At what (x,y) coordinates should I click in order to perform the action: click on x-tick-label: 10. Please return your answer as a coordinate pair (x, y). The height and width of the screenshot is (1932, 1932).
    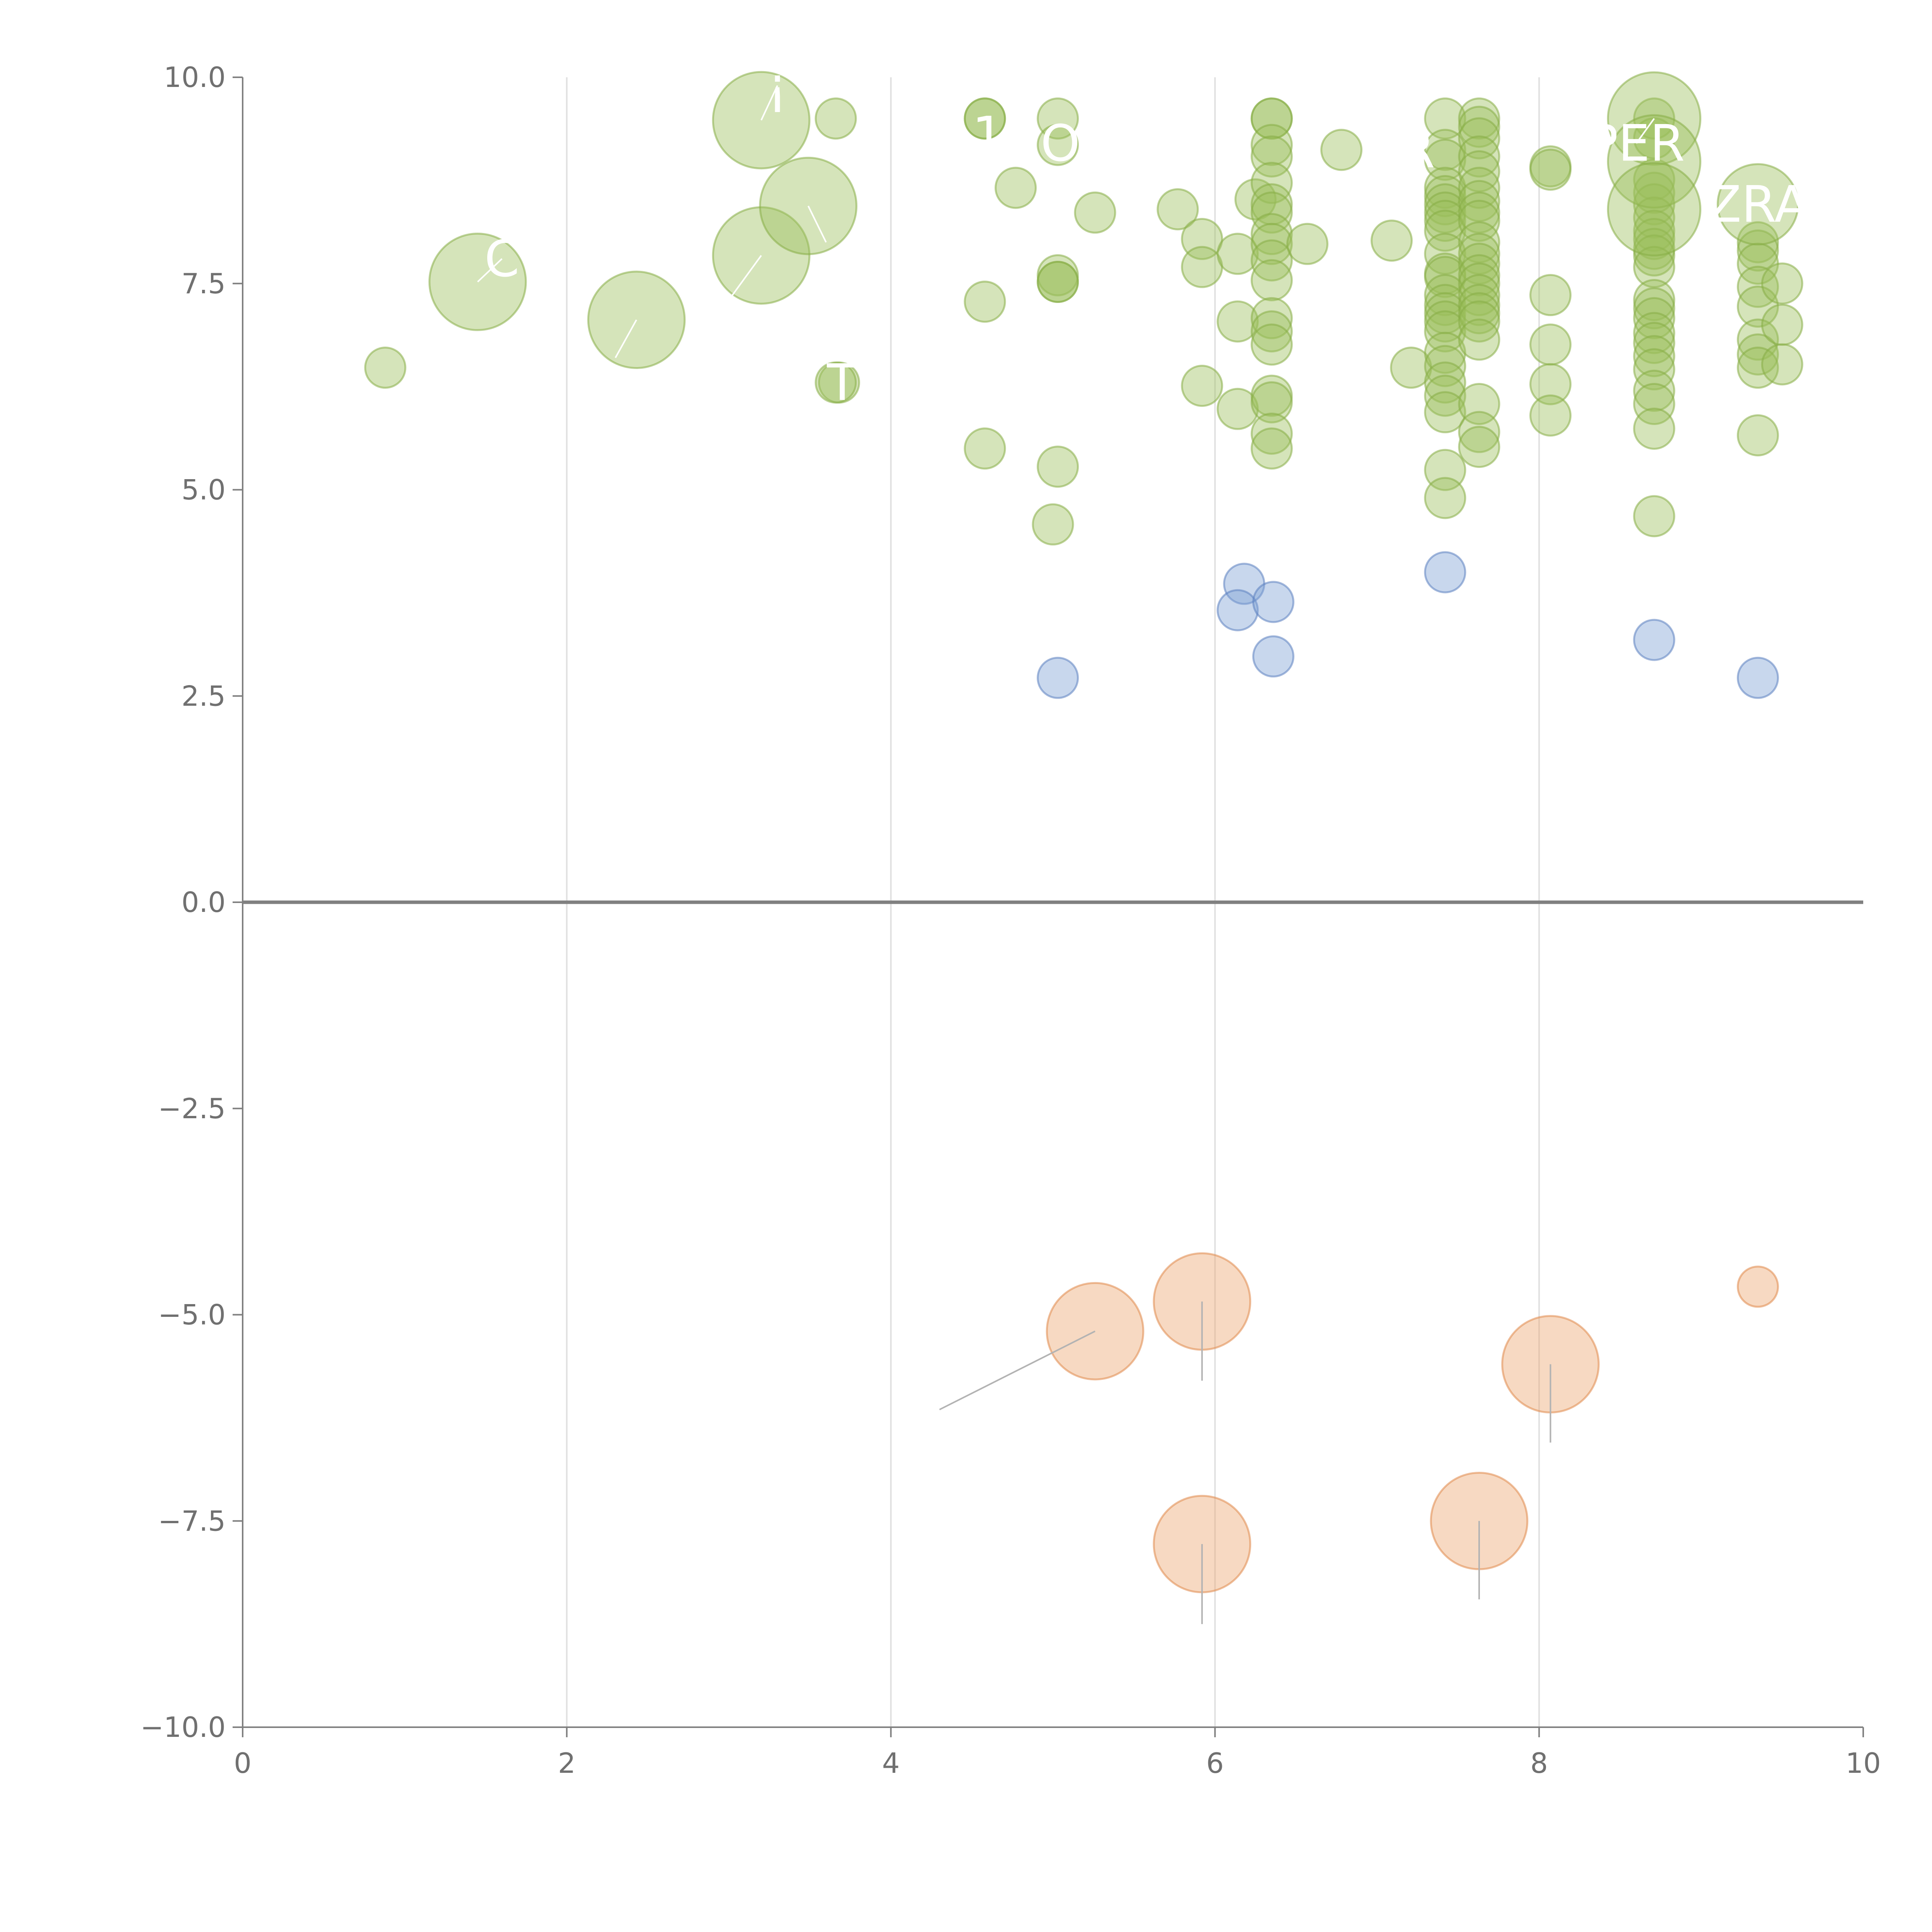
    Looking at the image, I should click on (1863, 1763).